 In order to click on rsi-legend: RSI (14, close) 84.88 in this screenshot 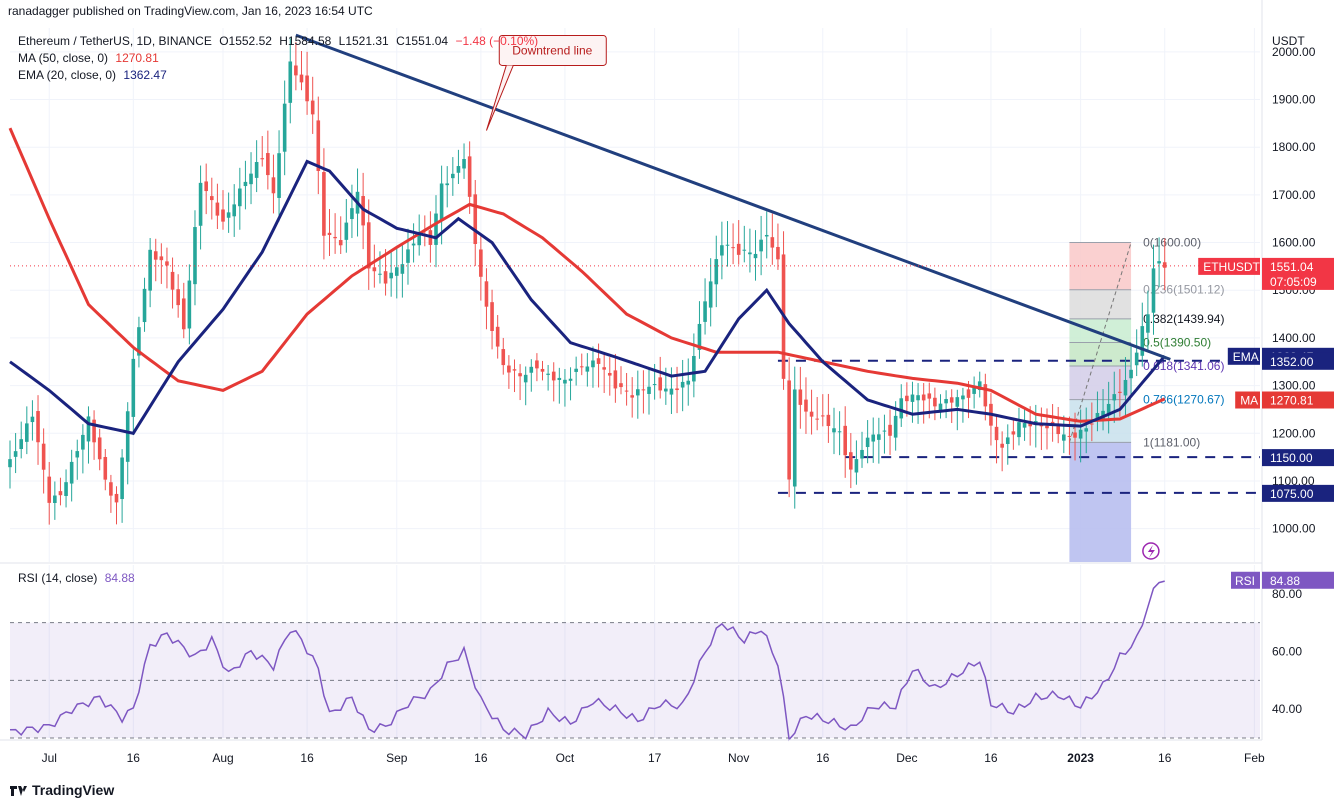, I will do `click(76, 578)`.